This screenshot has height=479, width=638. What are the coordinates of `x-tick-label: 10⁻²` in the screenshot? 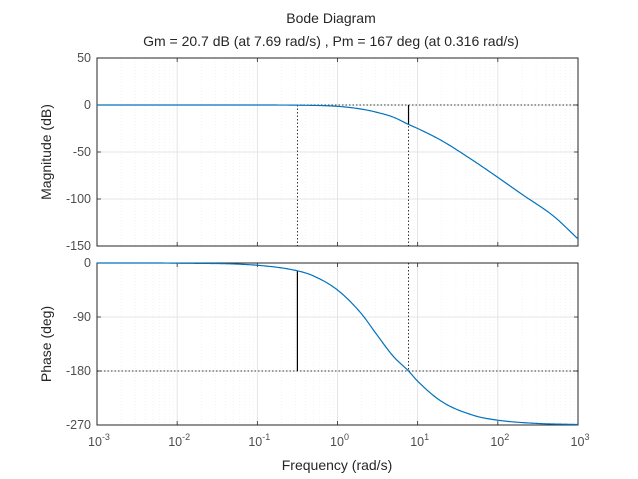 It's located at (179, 440).